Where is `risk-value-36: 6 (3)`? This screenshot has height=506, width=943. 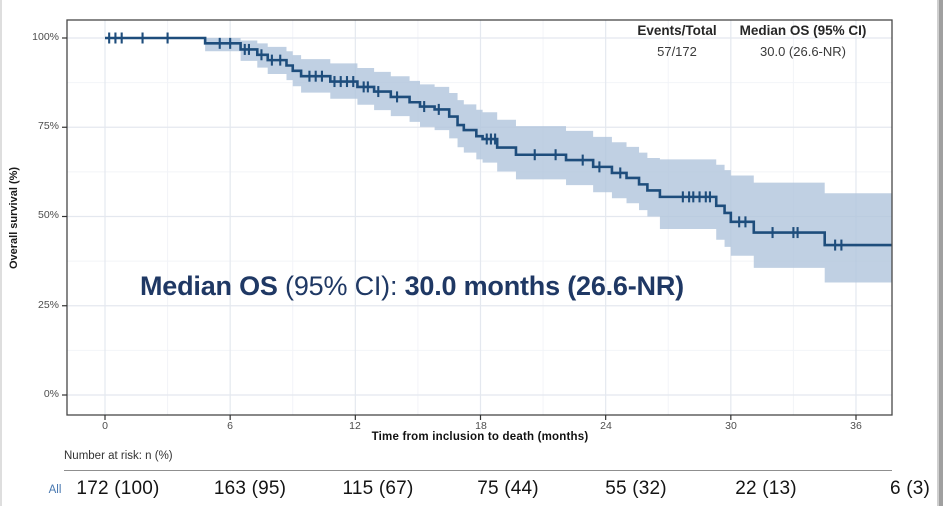
risk-value-36: 6 (3) is located at coordinates (910, 488).